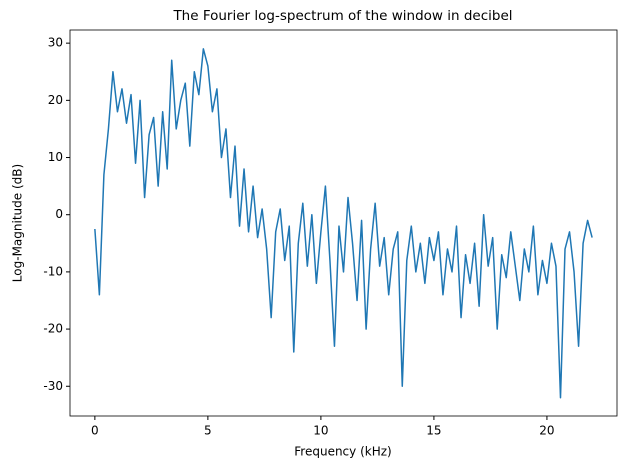 Image resolution: width=630 pixels, height=474 pixels. Describe the element at coordinates (55, 43) in the screenshot. I see `y-tick-label: 30` at that location.